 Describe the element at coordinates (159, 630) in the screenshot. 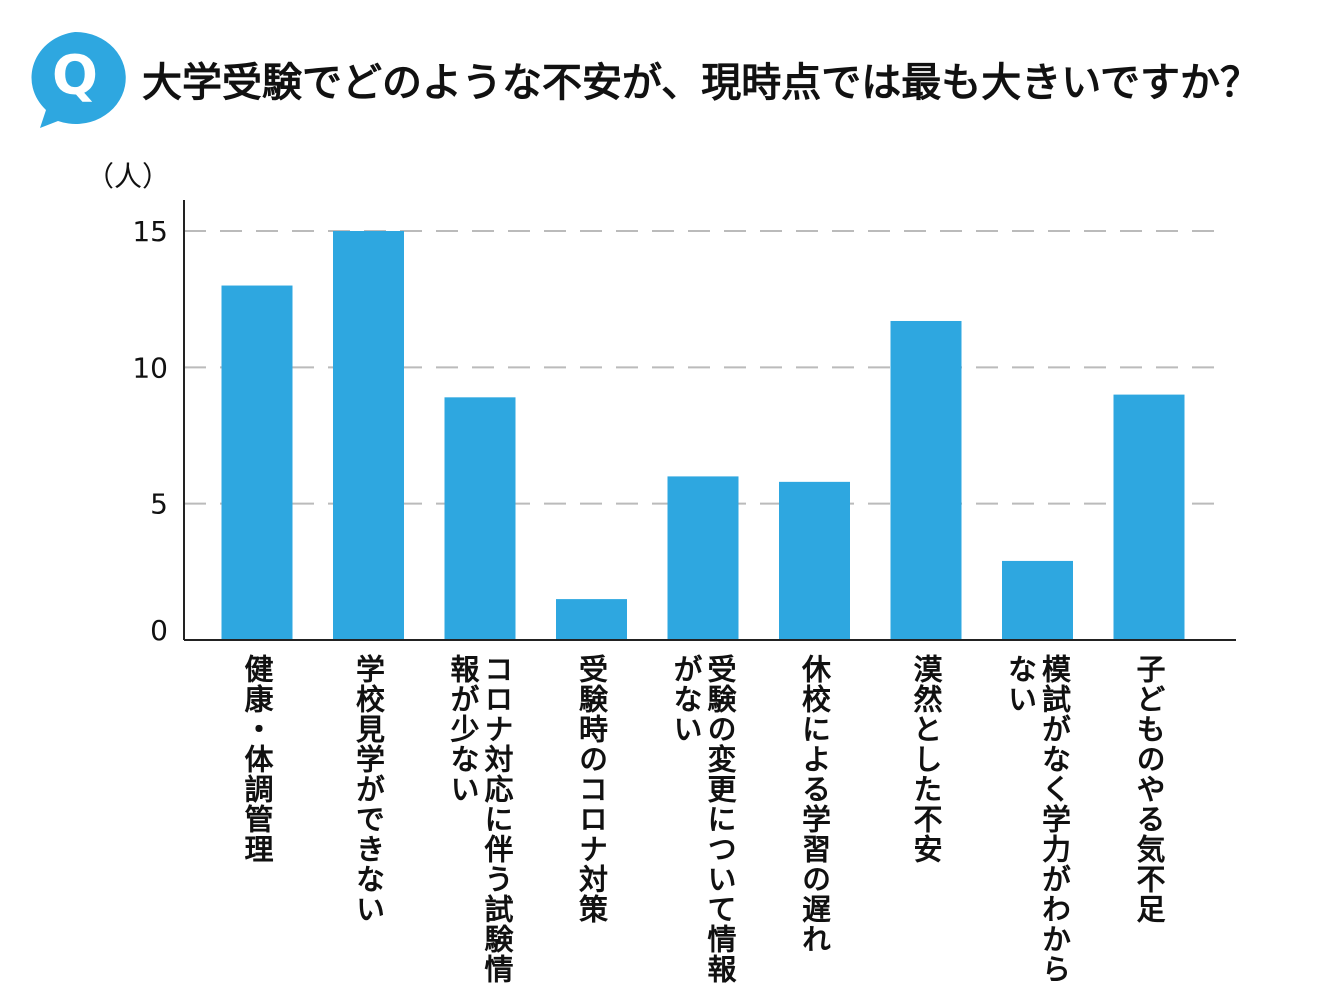

I see `y-tick-label: 0` at that location.